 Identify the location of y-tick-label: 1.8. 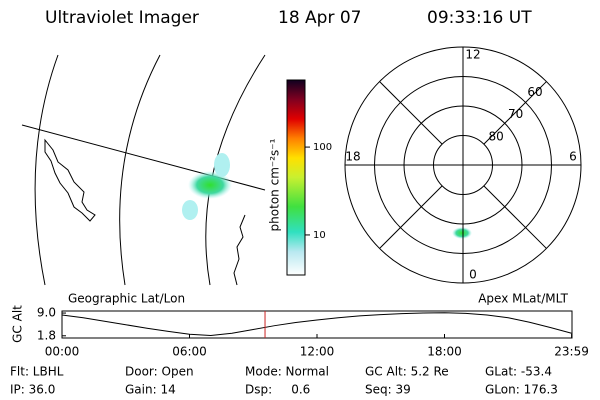
(46, 335).